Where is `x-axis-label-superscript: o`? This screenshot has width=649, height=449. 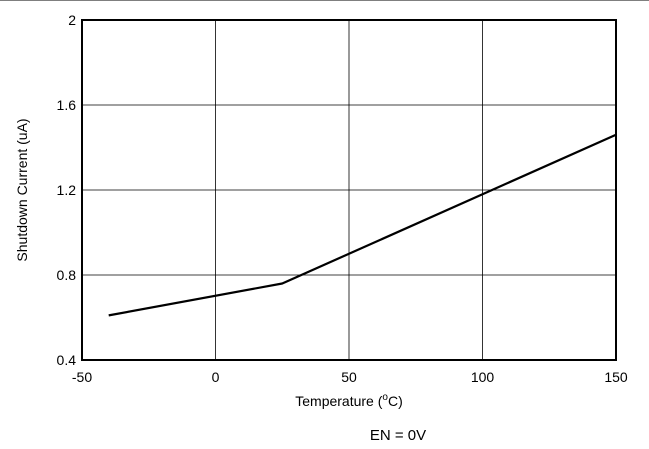
x-axis-label-superscript: o is located at coordinates (385, 397).